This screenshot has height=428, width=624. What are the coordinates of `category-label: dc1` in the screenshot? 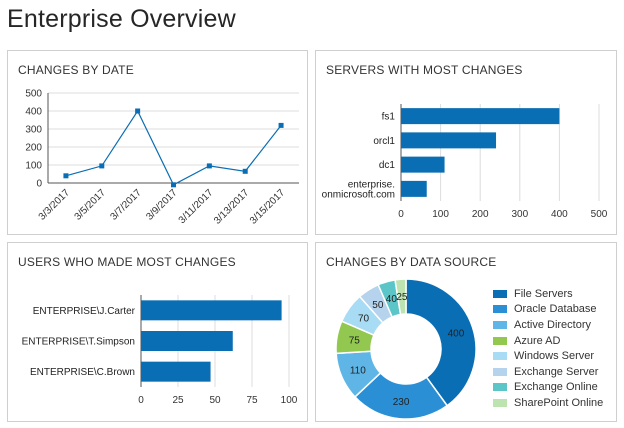 It's located at (387, 165).